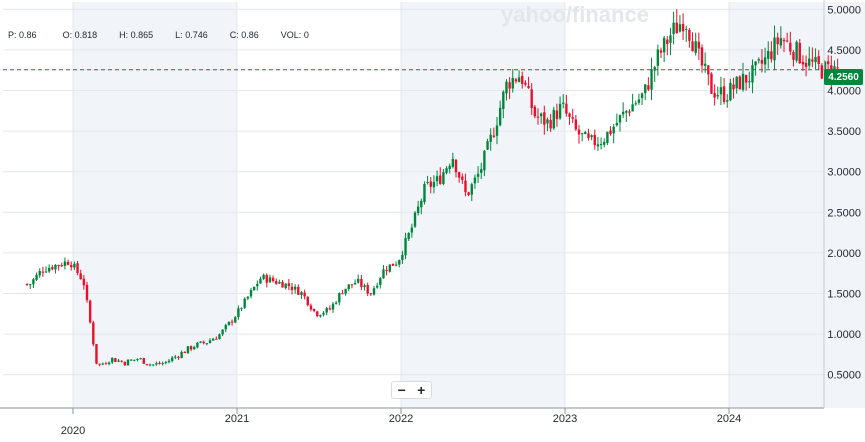 The width and height of the screenshot is (865, 442). Describe the element at coordinates (797, 205) in the screenshot. I see `shaded-year-band` at that location.